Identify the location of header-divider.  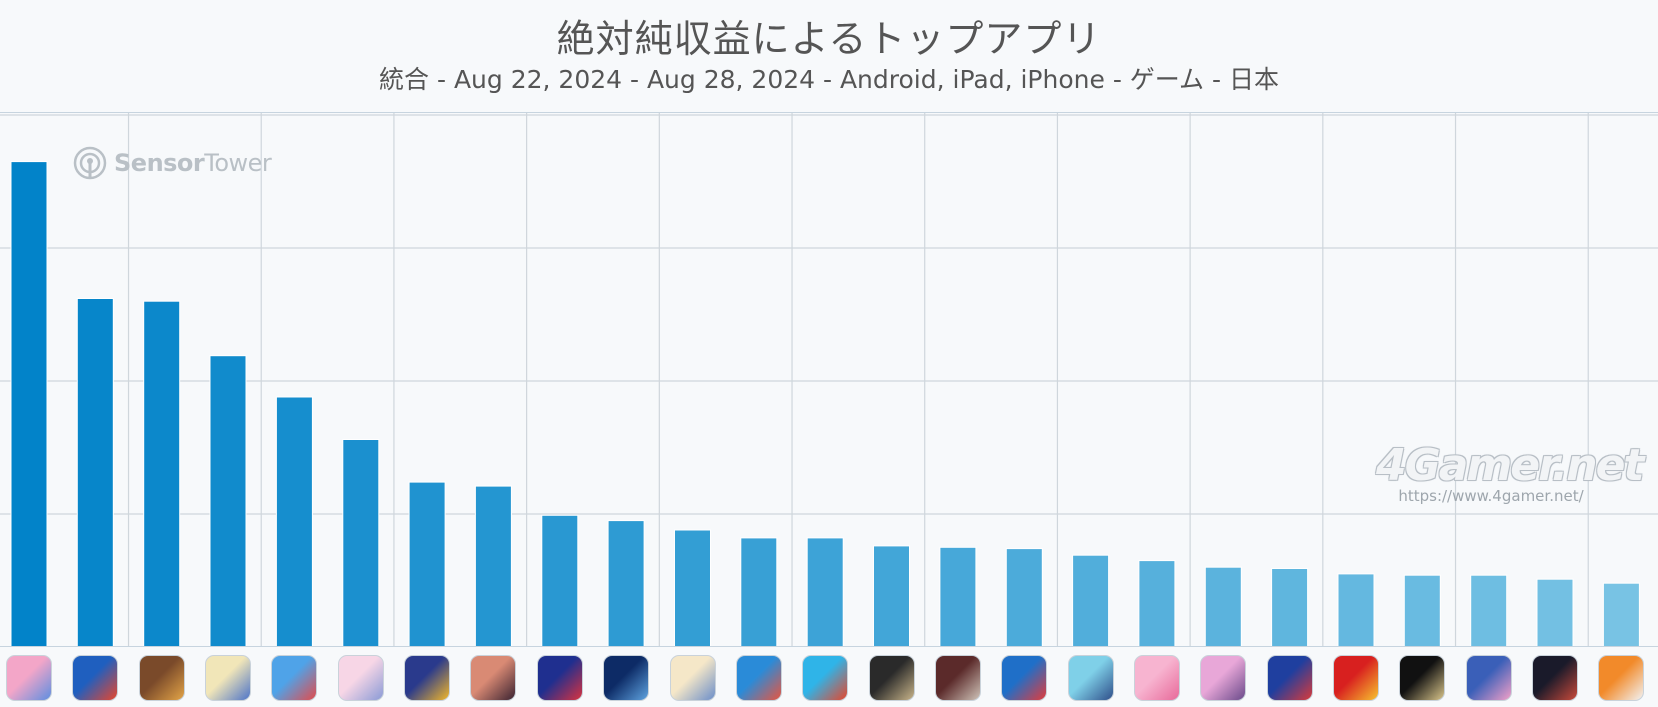
(829, 112).